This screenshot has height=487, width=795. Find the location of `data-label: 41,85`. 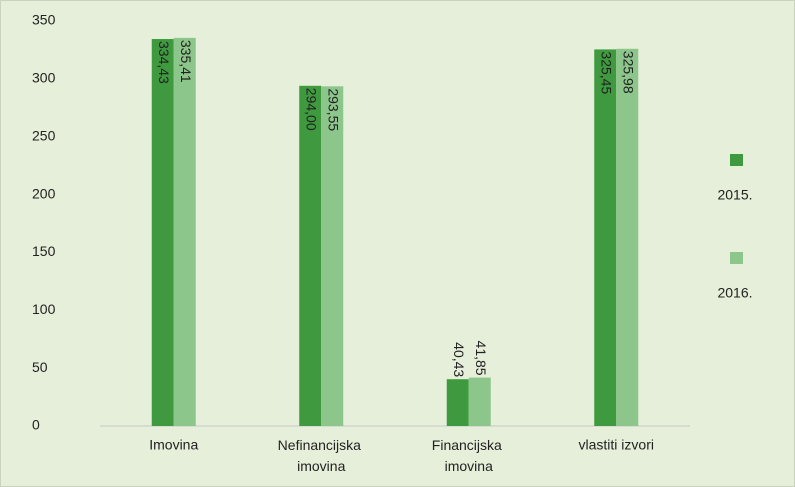

data-label: 41,85 is located at coordinates (481, 358).